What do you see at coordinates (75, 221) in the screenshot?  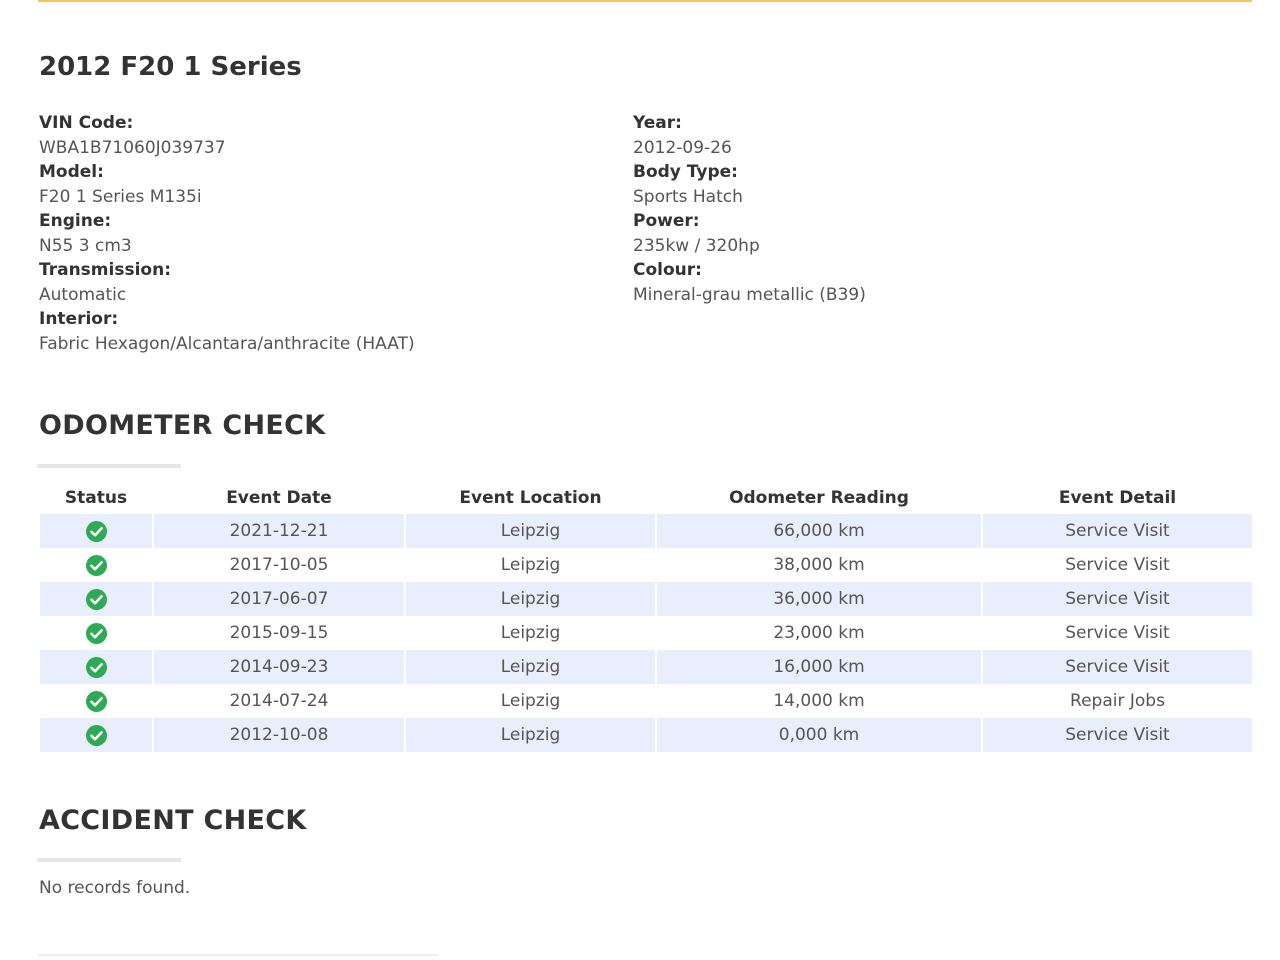 I see `spec-label-engine: Engine:` at bounding box center [75, 221].